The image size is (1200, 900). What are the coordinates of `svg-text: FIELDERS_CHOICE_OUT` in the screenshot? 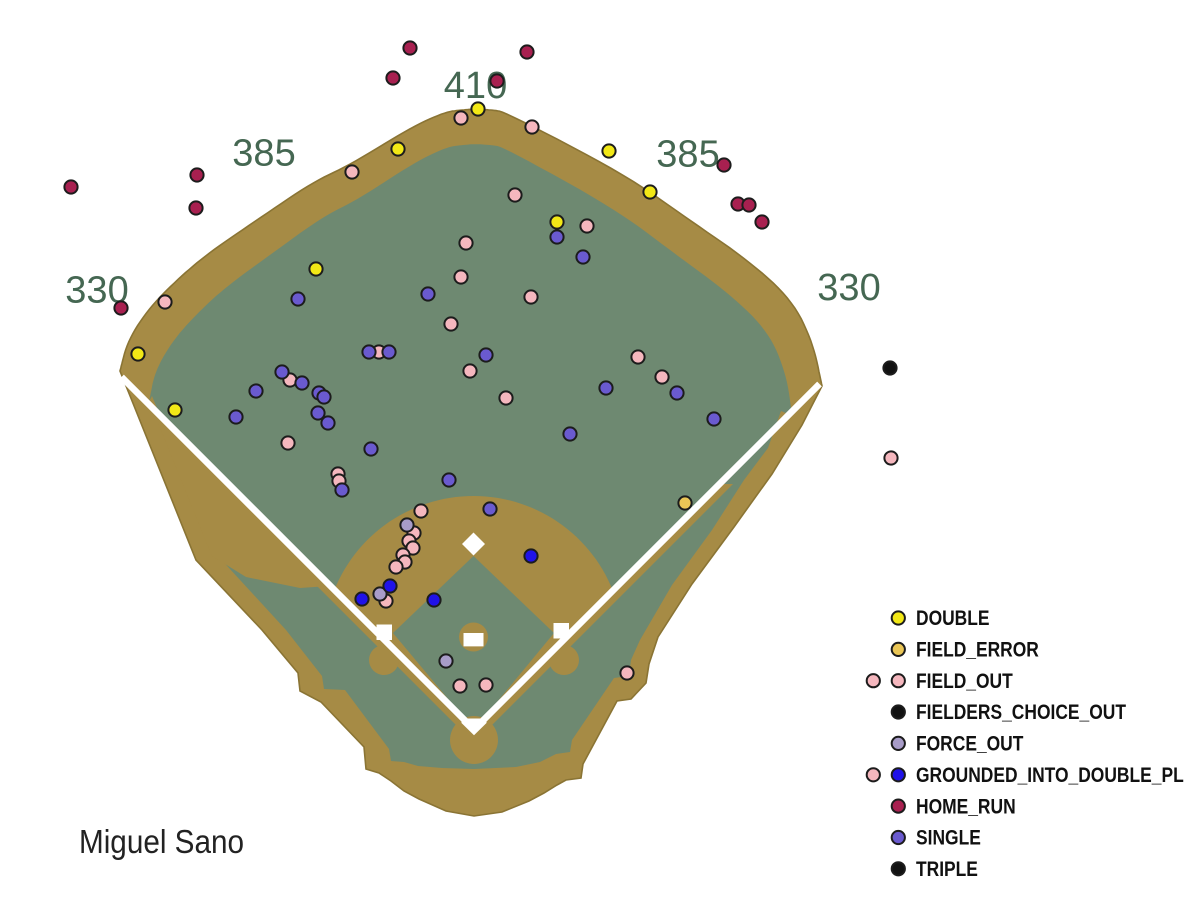 It's located at (1021, 713).